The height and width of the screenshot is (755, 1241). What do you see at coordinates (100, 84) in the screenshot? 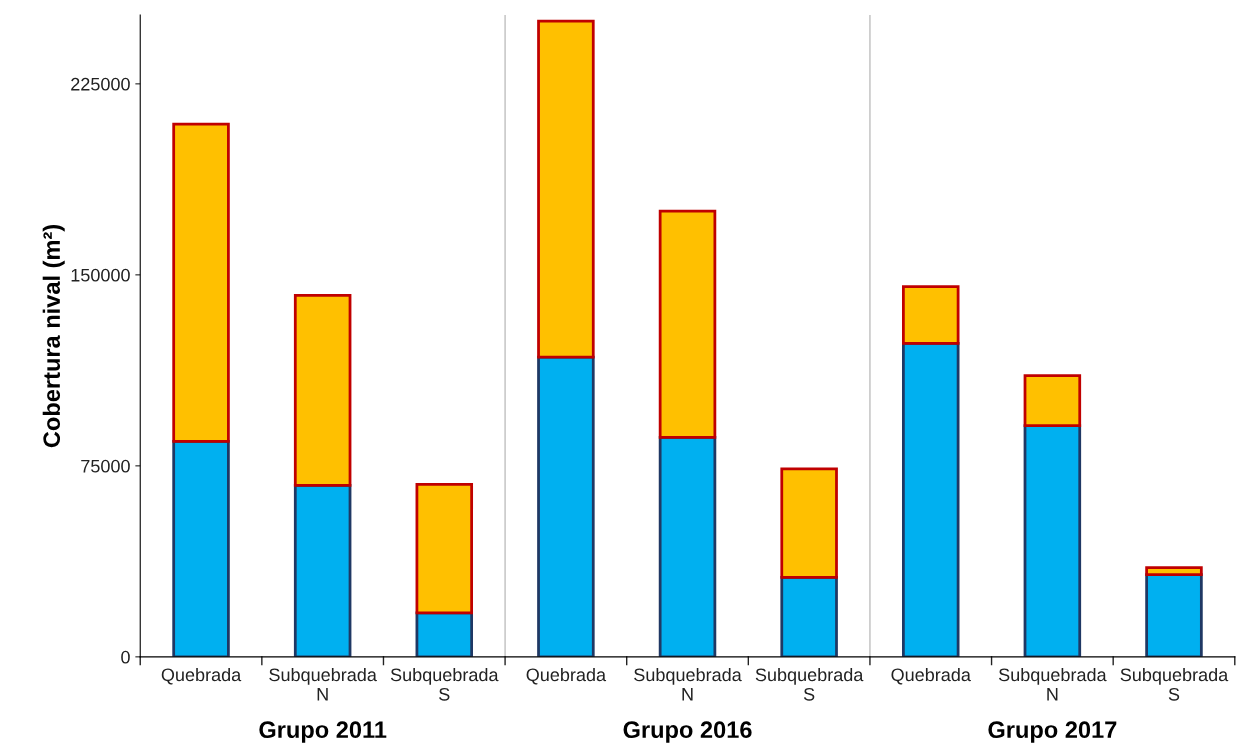
I see `y-tick-label: 225000` at bounding box center [100, 84].